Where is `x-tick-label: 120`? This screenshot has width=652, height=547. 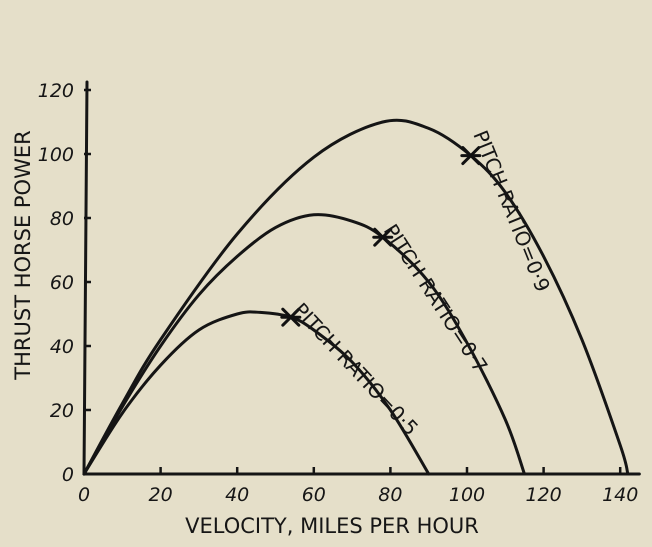
x-tick-label: 120 is located at coordinates (543, 495).